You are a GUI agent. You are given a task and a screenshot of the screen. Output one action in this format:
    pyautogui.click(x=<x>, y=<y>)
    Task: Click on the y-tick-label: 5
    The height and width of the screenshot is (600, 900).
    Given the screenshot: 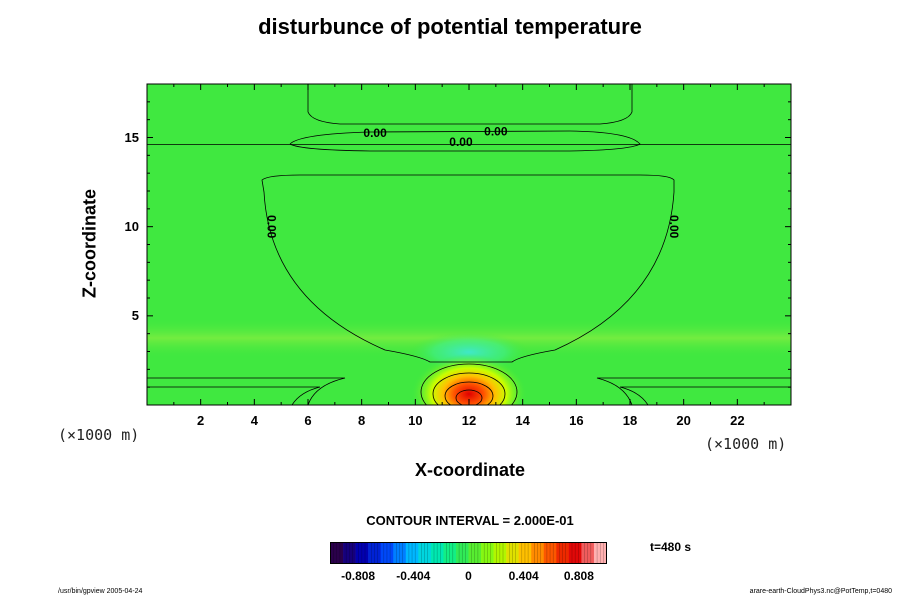 What is the action you would take?
    pyautogui.click(x=135, y=315)
    